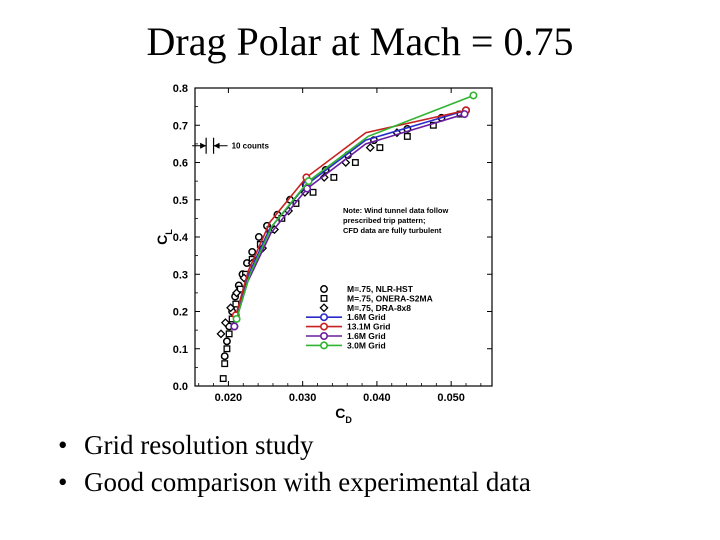  What do you see at coordinates (180, 350) in the screenshot?
I see `y-tick-label: 0.1` at bounding box center [180, 350].